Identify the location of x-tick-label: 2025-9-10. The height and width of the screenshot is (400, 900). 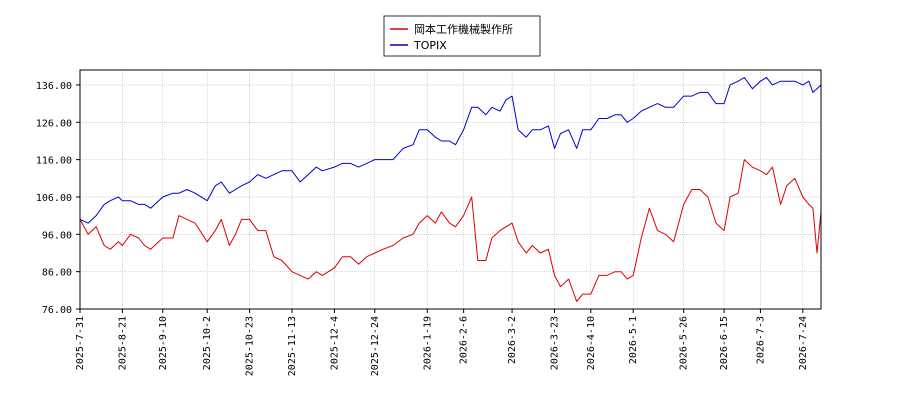
(163, 343).